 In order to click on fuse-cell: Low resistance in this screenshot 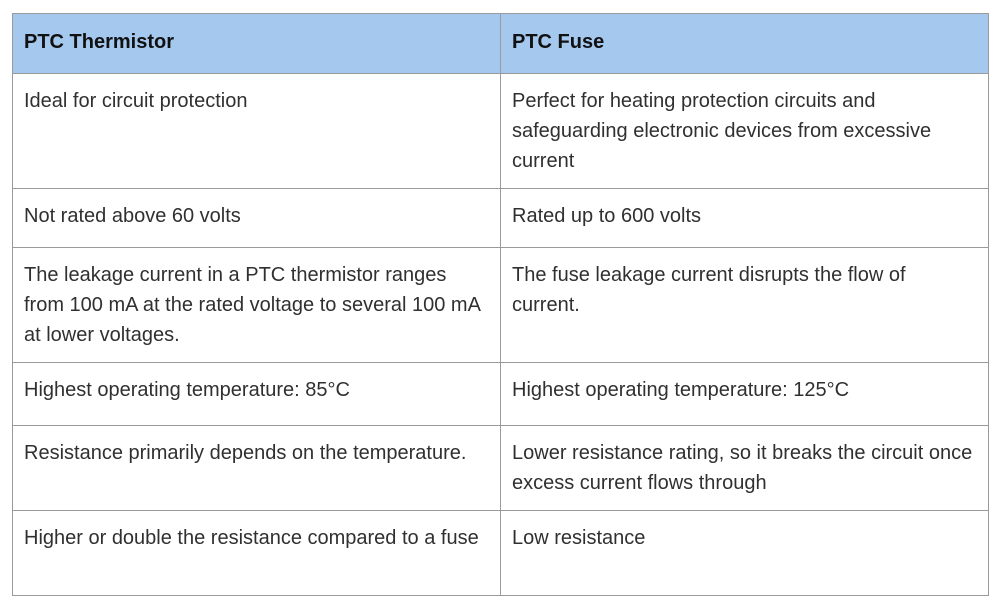, I will do `click(744, 553)`.